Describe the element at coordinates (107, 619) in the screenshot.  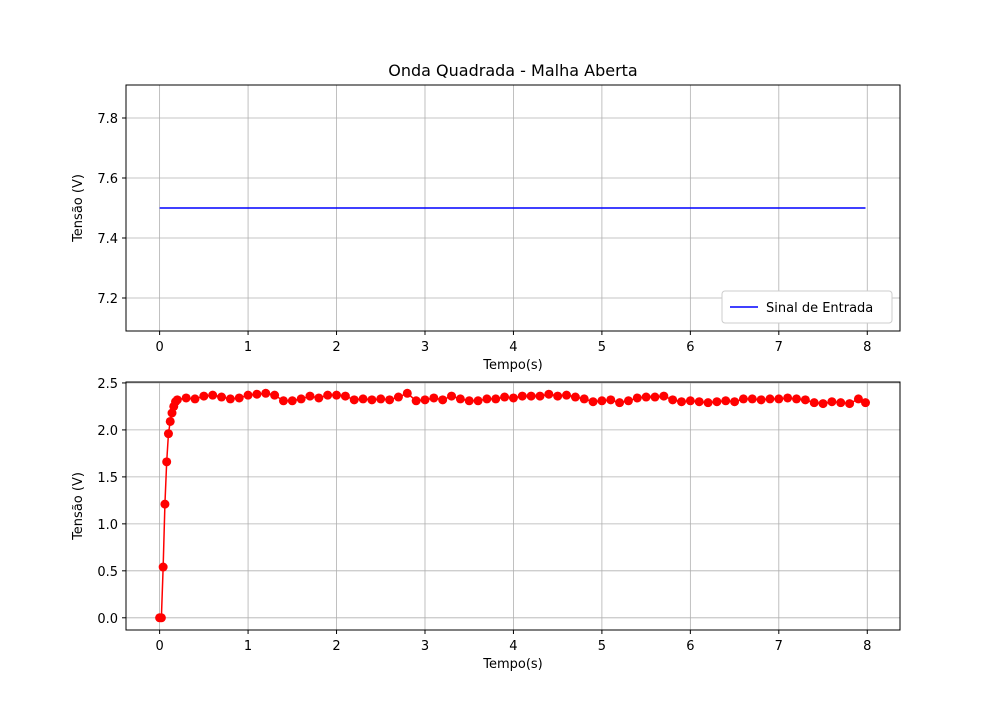
I see `y-tick-label: 0.0` at that location.